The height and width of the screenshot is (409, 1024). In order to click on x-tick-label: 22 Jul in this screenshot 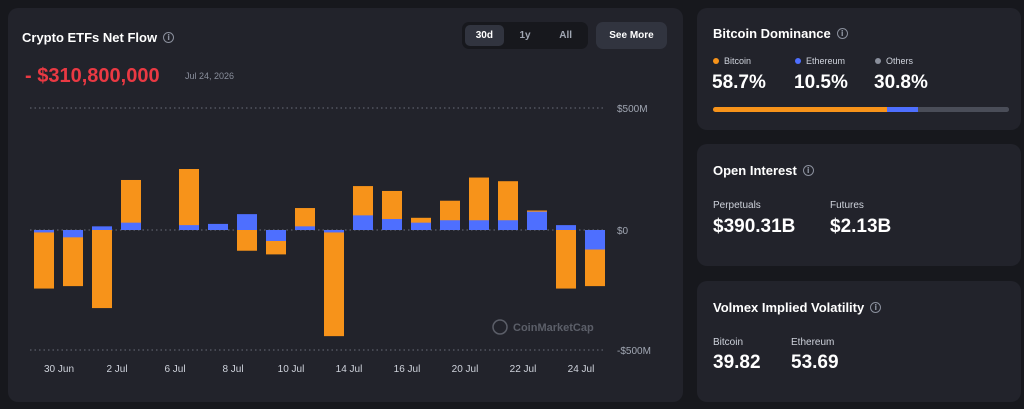, I will do `click(523, 369)`.